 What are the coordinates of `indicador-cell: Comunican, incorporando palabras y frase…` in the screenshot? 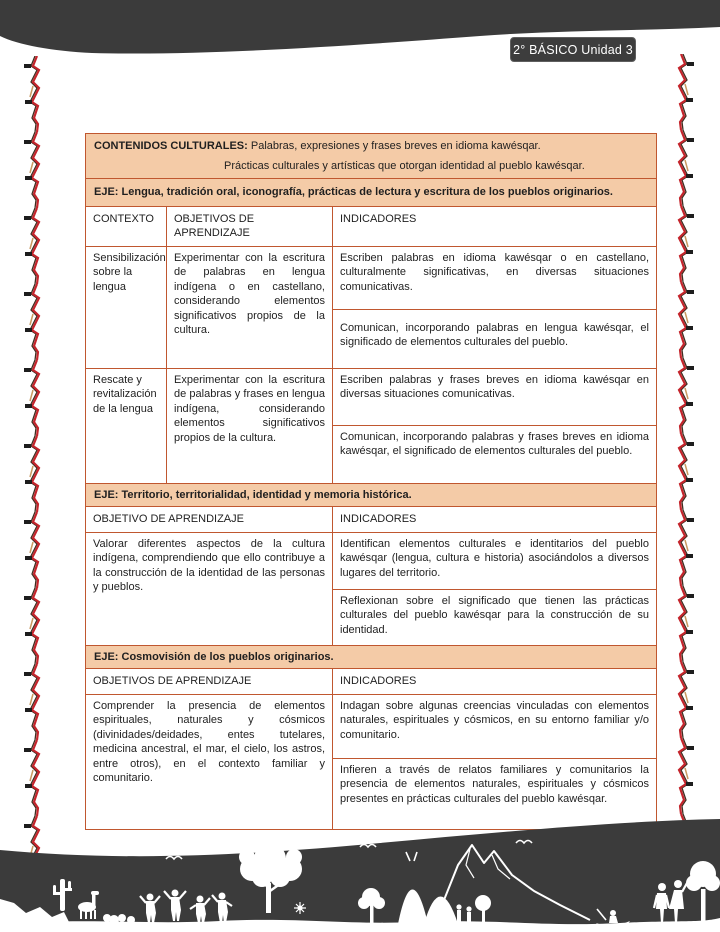 It's located at (494, 453).